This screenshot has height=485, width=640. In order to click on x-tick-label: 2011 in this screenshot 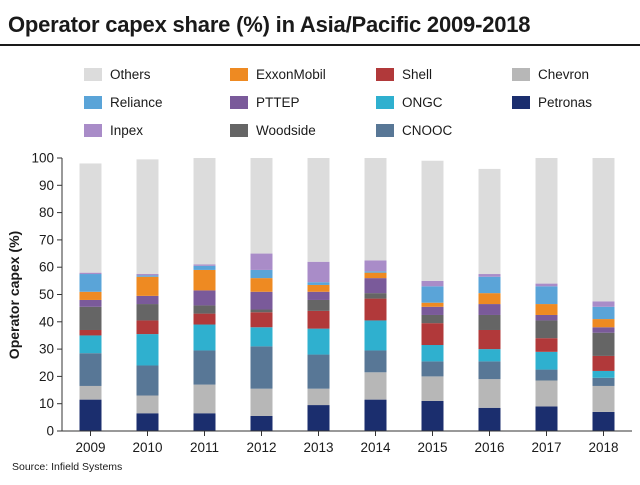, I will do `click(204, 447)`.